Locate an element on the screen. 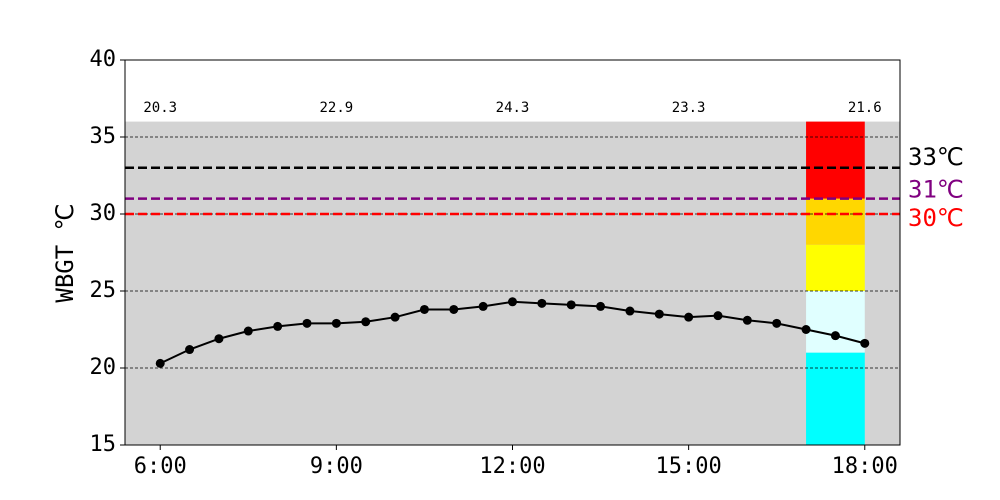 The image size is (1000, 500). x-tick-label: 12:00 is located at coordinates (512, 466).